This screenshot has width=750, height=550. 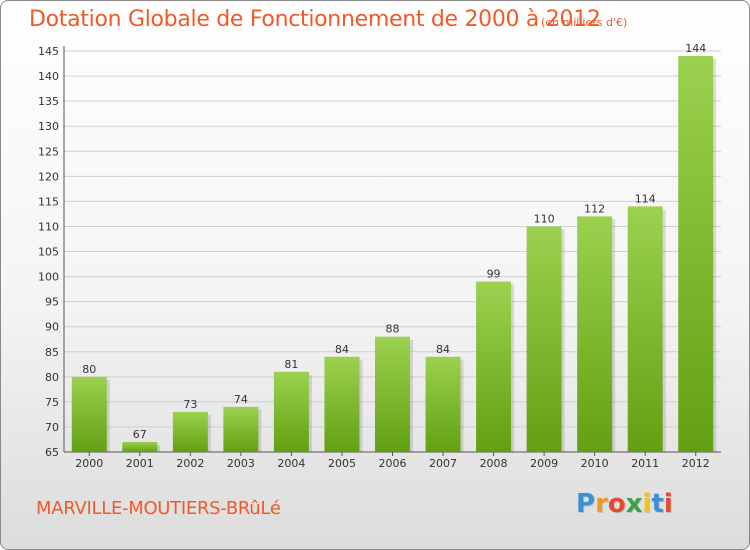 I want to click on y-tick-label: 130, so click(x=48, y=126).